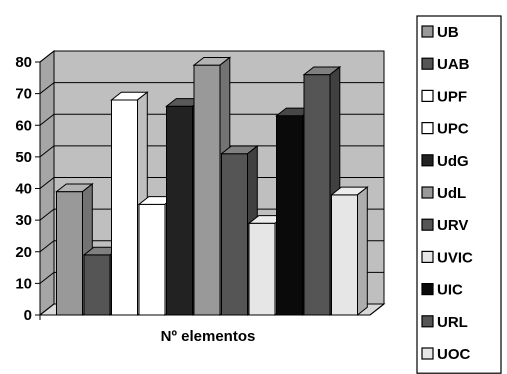  What do you see at coordinates (23, 94) in the screenshot?
I see `y-tick-label: 70` at bounding box center [23, 94].